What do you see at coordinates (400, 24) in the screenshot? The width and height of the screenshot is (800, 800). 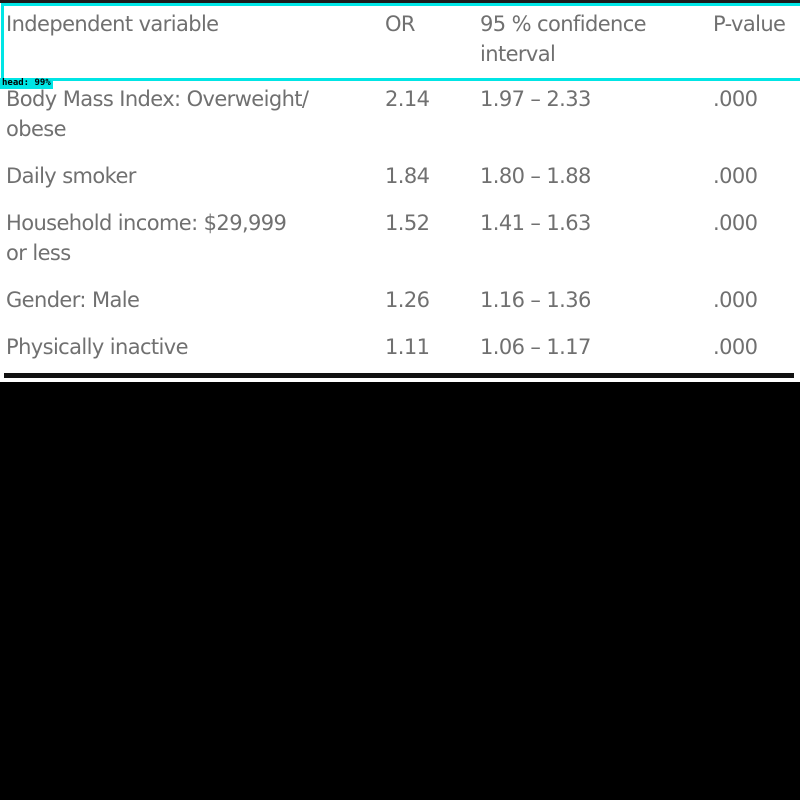 I see `header-or: OR` at bounding box center [400, 24].